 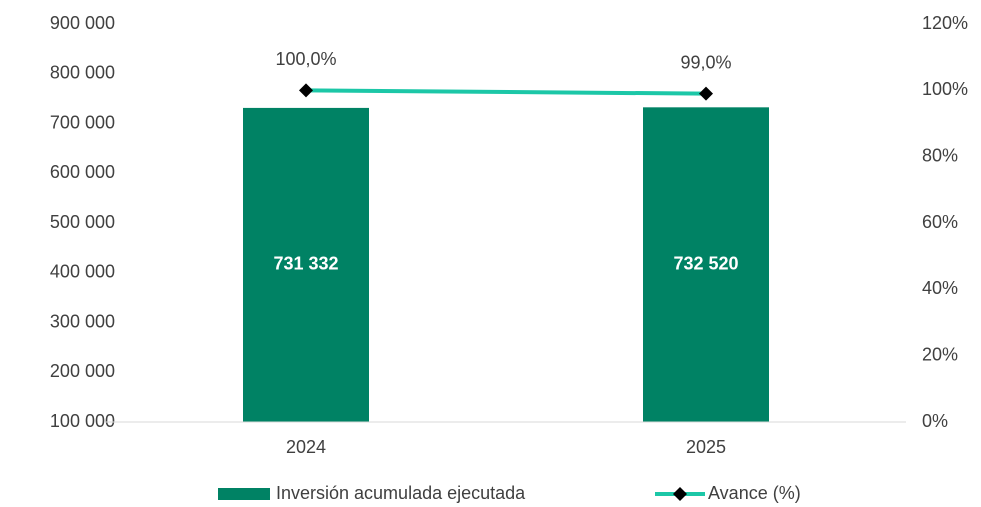 I want to click on x-tick-label: 2025, so click(x=706, y=447).